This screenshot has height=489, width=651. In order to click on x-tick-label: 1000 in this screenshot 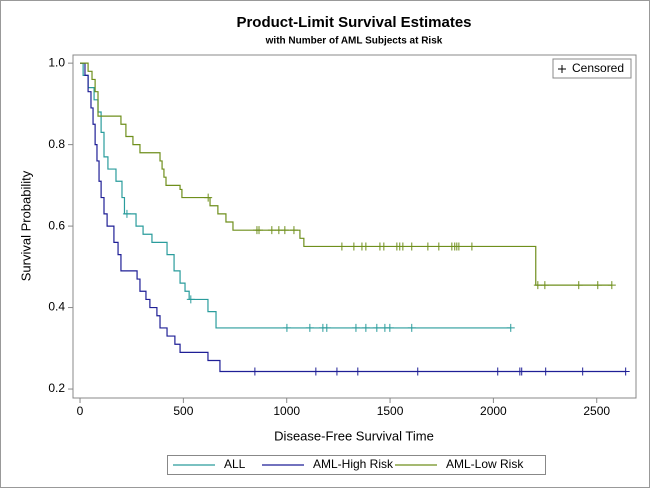, I will do `click(286, 411)`.